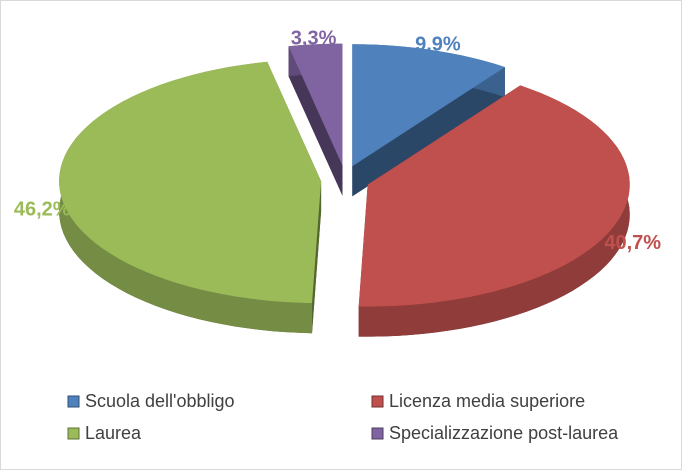  What do you see at coordinates (504, 433) in the screenshot?
I see `legend-label: Specializzazione post-laurea` at bounding box center [504, 433].